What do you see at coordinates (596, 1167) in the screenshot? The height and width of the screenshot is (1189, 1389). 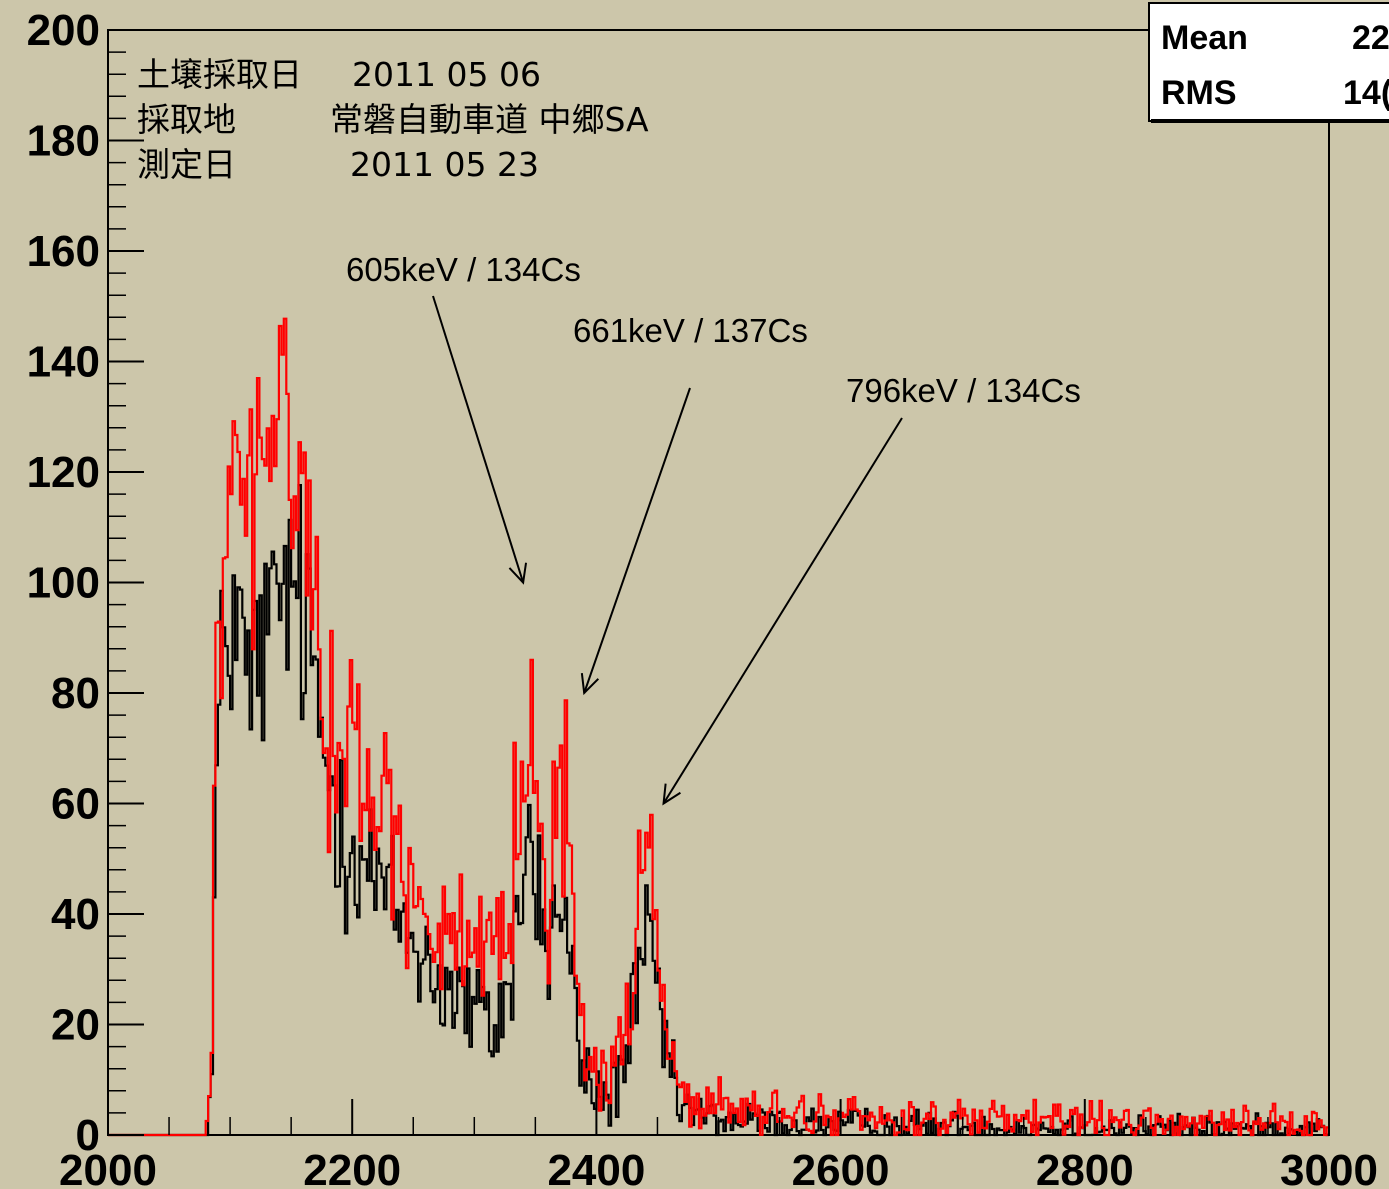 I see `x-tick-label: 2400` at bounding box center [596, 1167].